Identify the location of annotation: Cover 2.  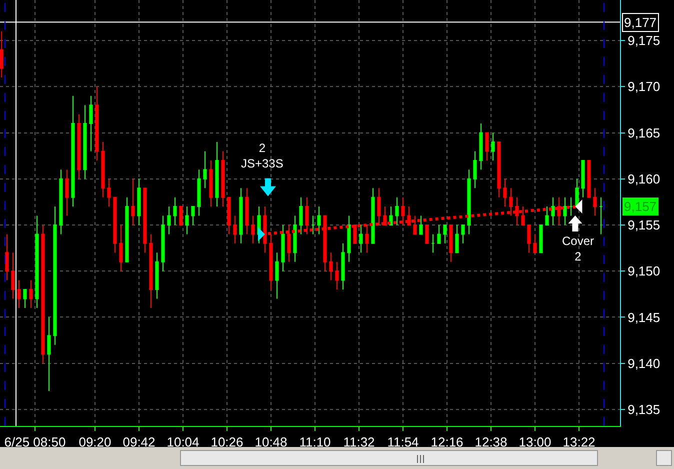
(578, 249).